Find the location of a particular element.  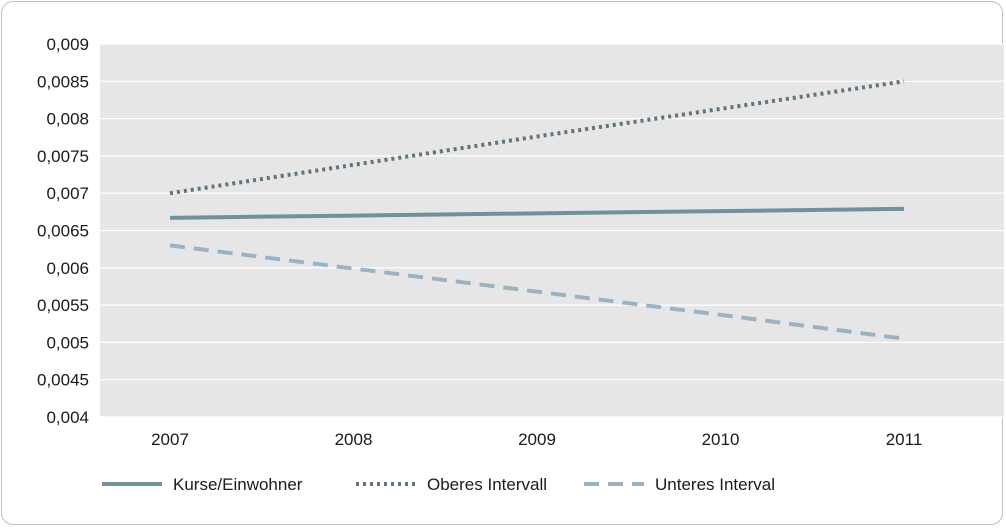

y-tick-label: 0,006 is located at coordinates (67, 268).